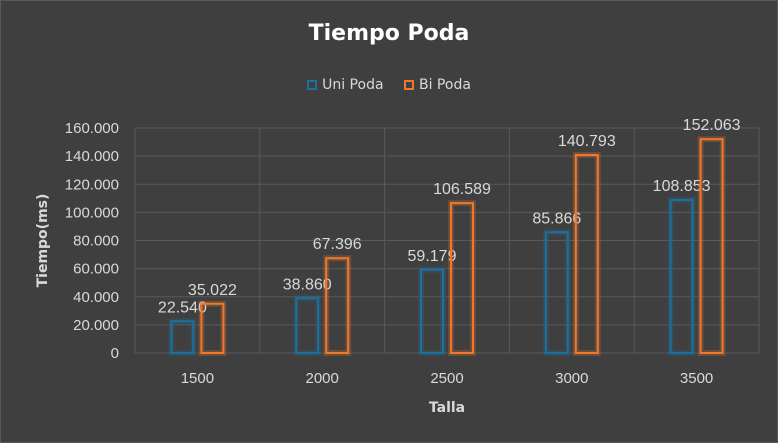 This screenshot has width=778, height=443. I want to click on y-tick-label: 160.000, so click(92, 128).